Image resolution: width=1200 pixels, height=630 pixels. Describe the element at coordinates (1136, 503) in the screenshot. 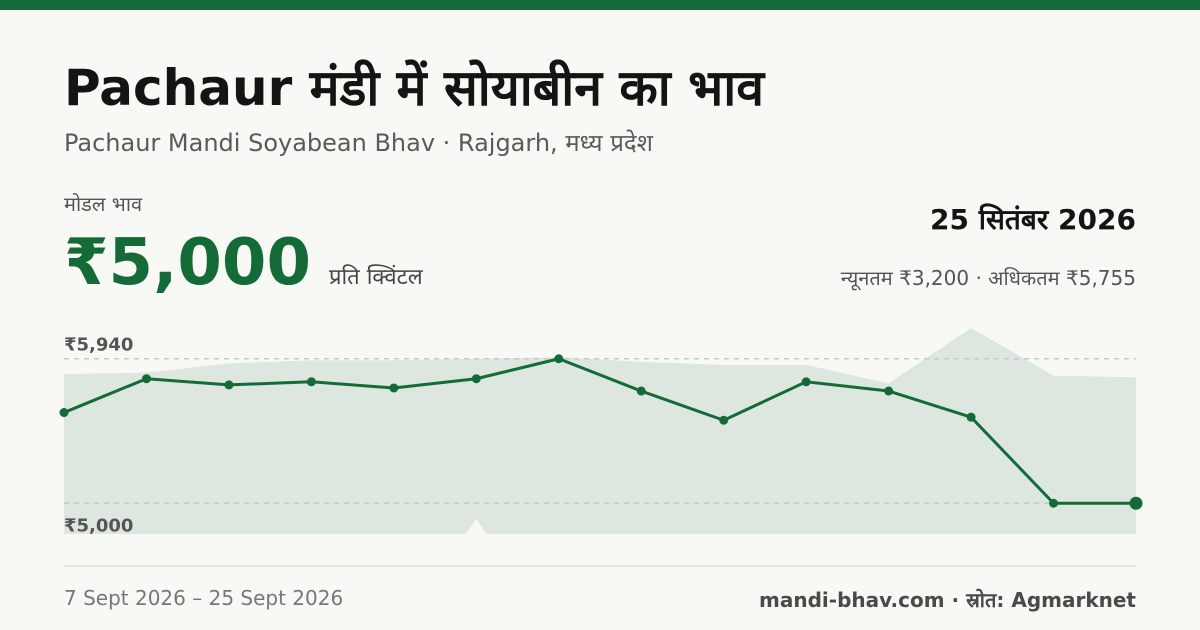

I see `data-point-latest` at that location.